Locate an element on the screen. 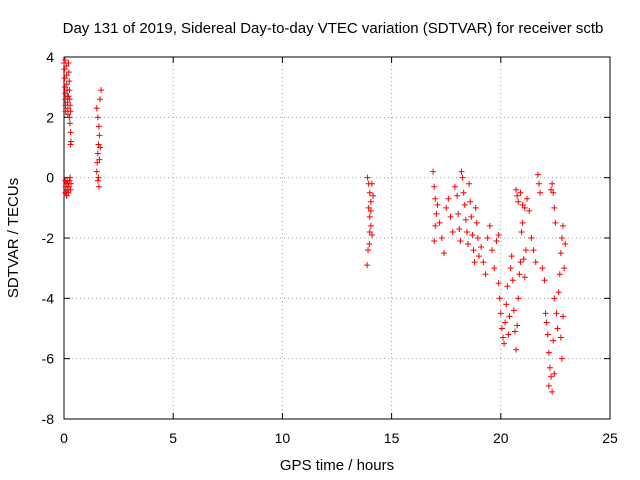 This screenshot has height=480, width=640. x-tick-label: 20 is located at coordinates (501, 438).